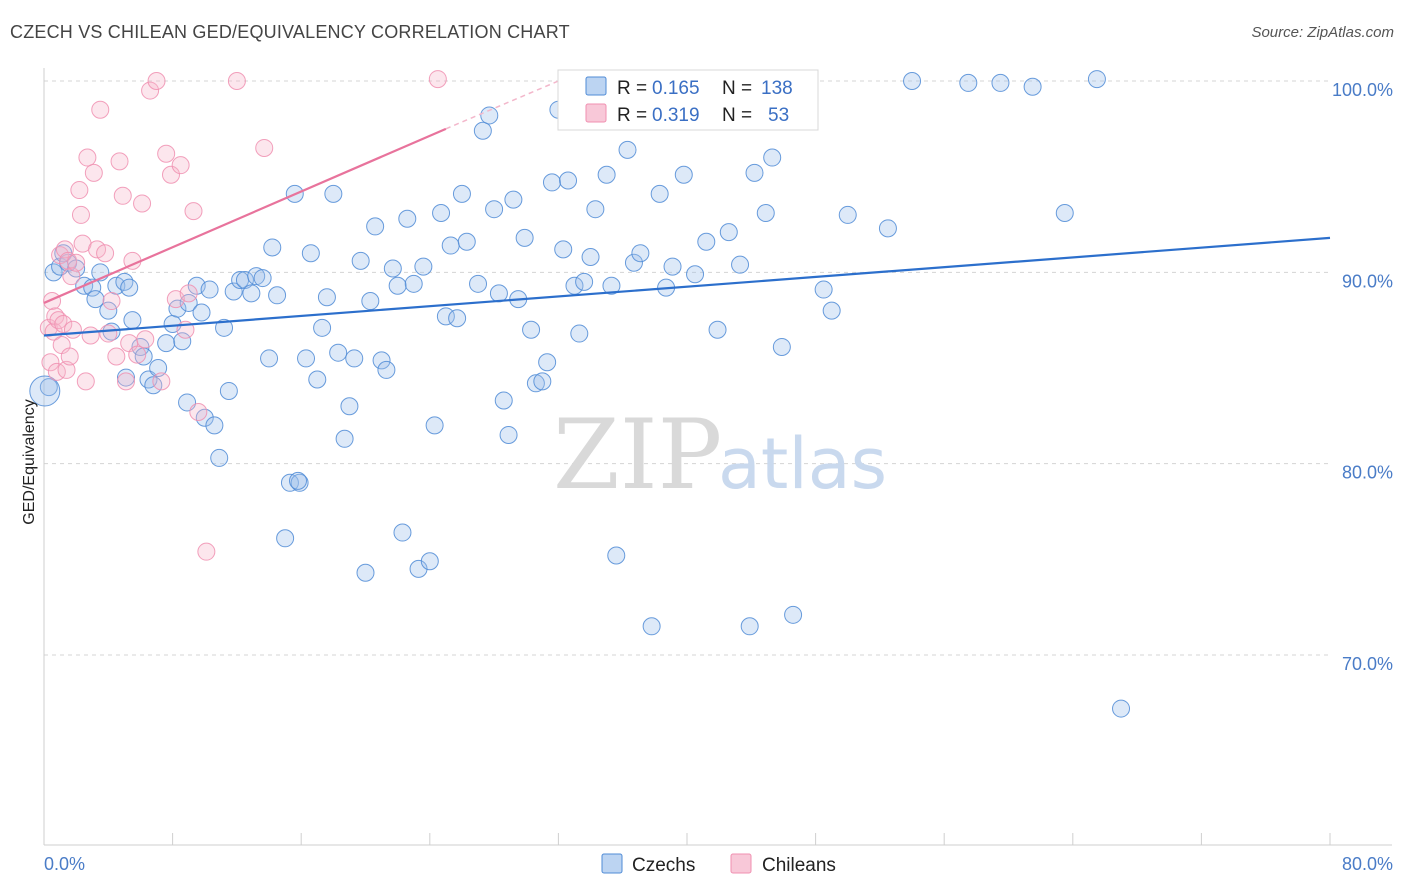  Describe the element at coordinates (632, 115) in the screenshot. I see `legend-r-label-chileans: R =` at that location.